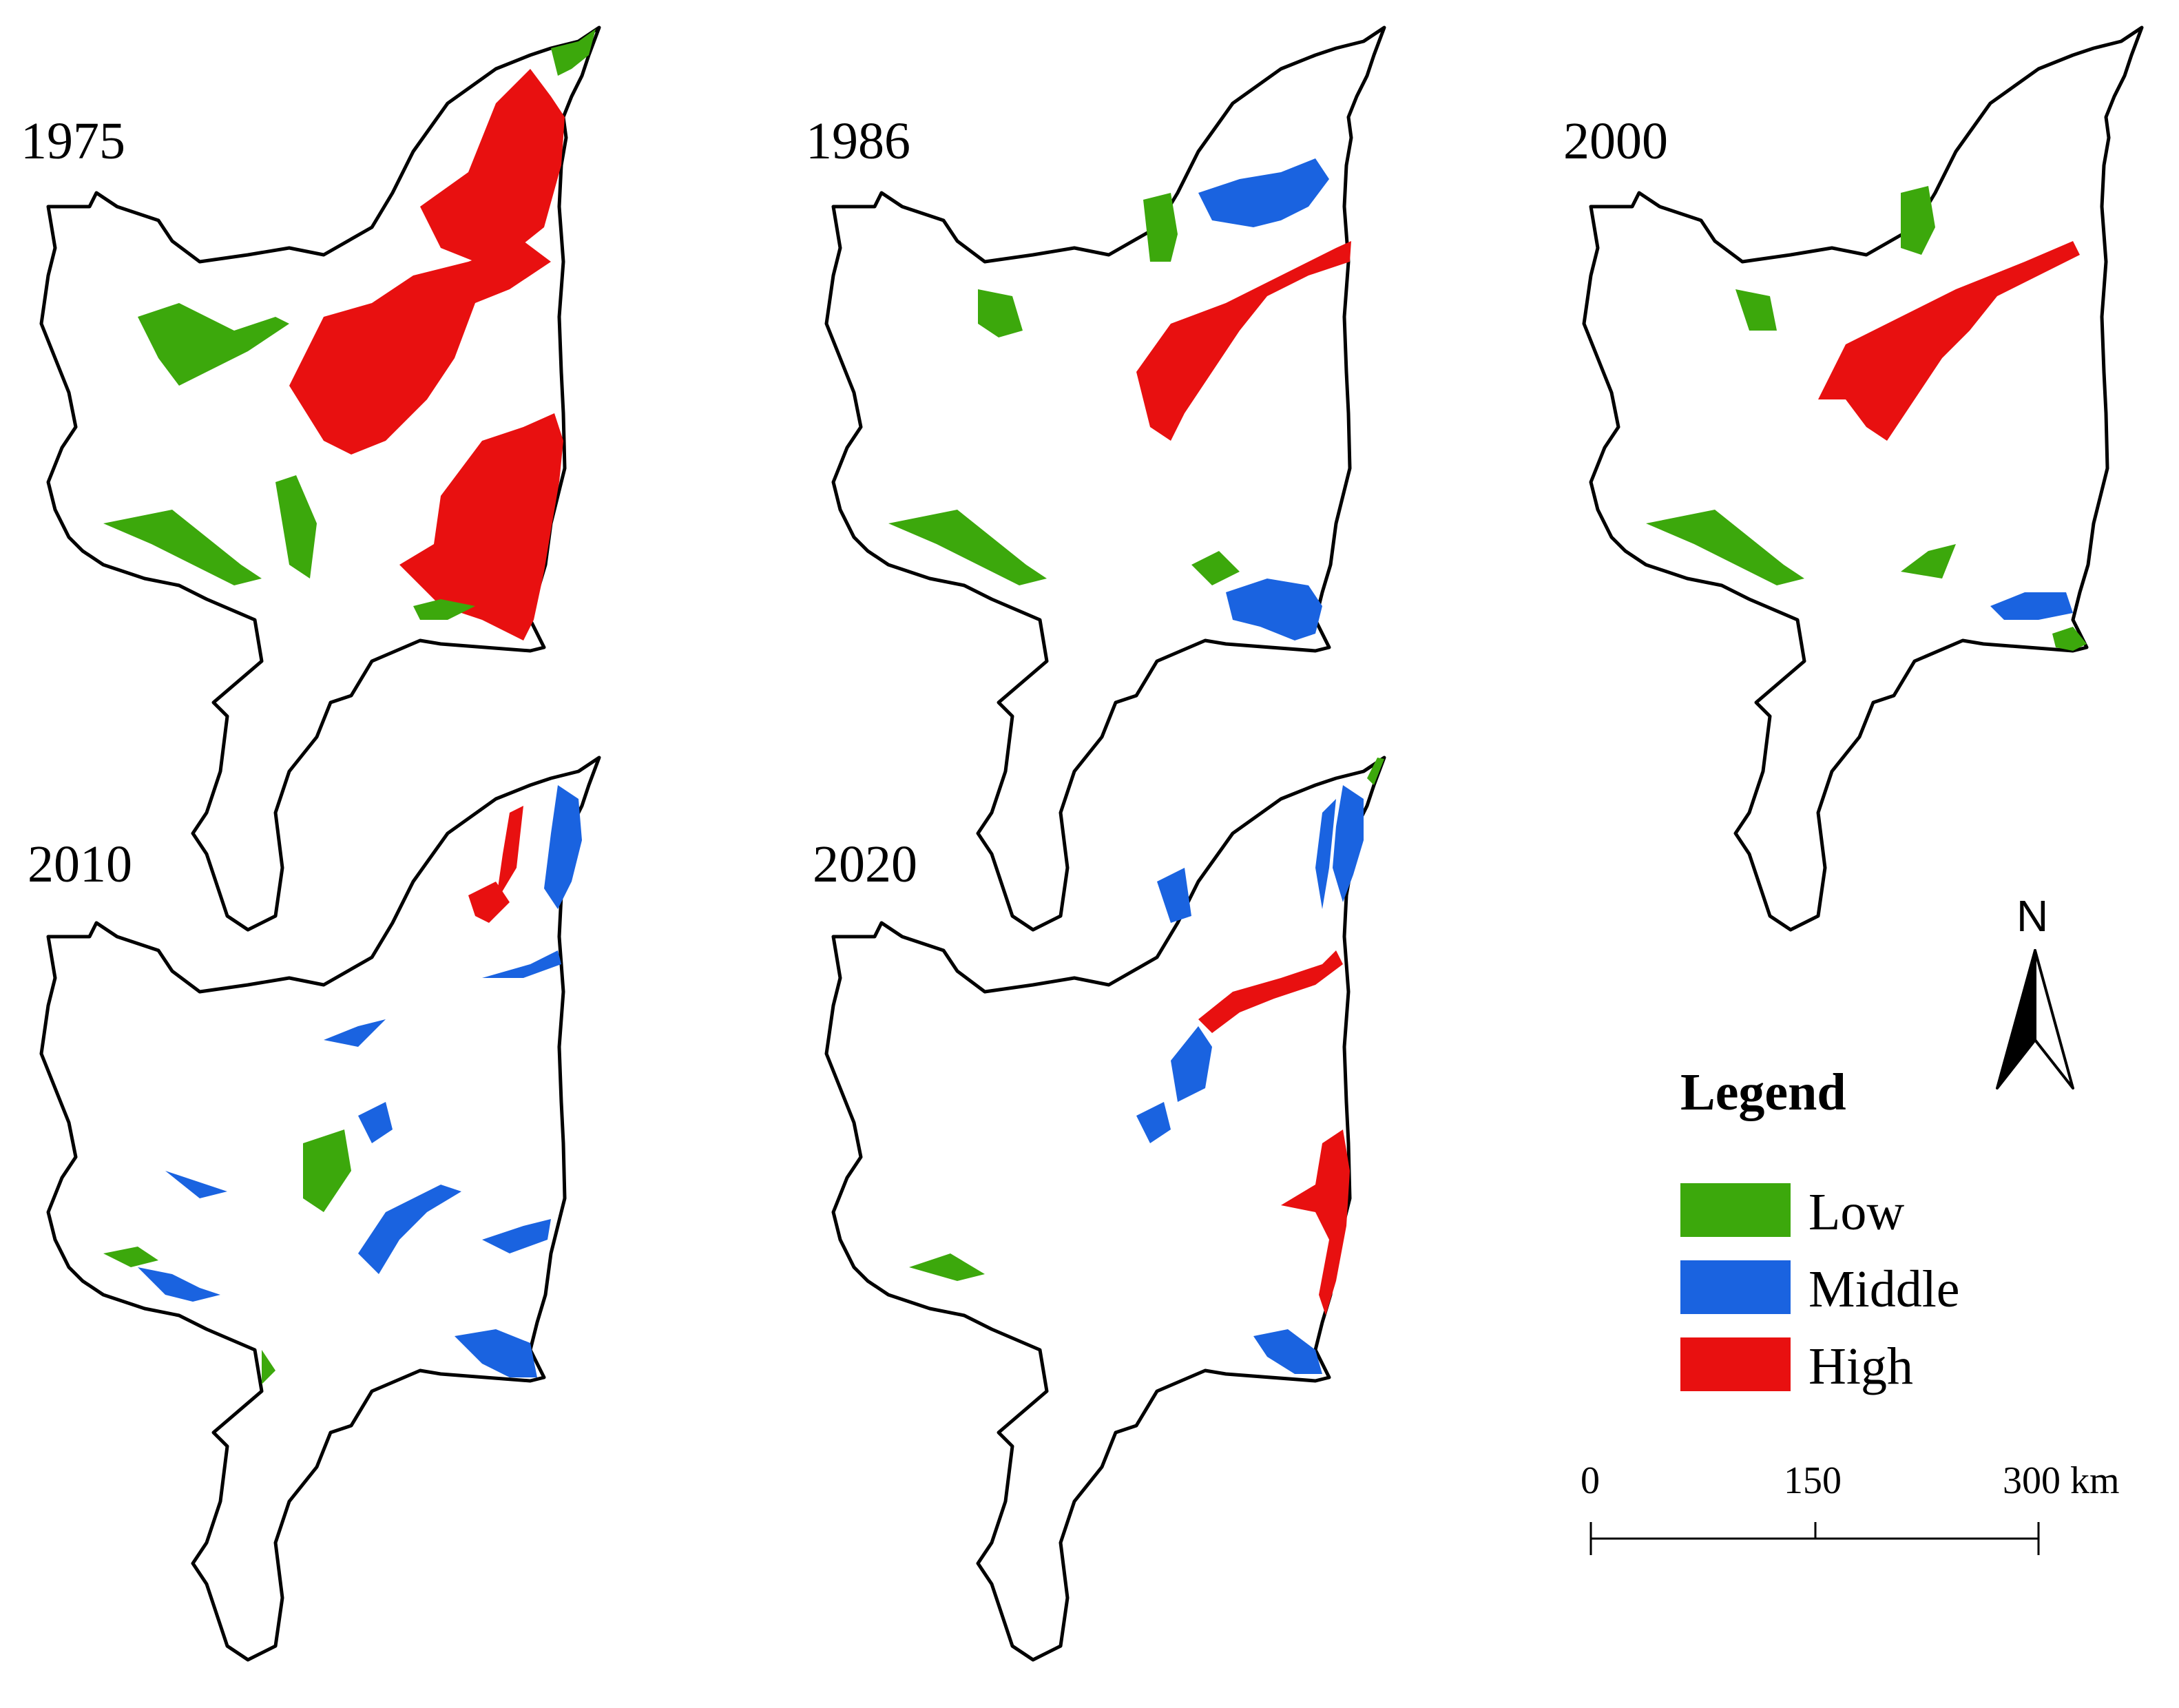  Describe the element at coordinates (73, 141) in the screenshot. I see `year-label: 1975` at that location.